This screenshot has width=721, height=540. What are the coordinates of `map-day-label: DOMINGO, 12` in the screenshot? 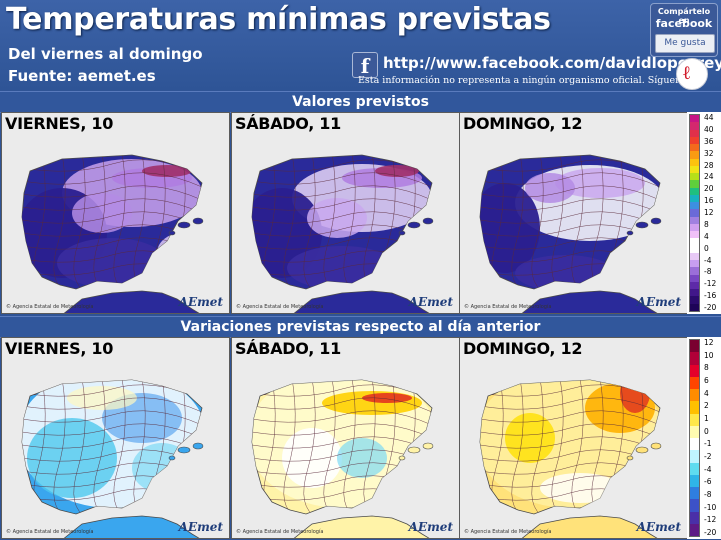 It's located at (523, 348).